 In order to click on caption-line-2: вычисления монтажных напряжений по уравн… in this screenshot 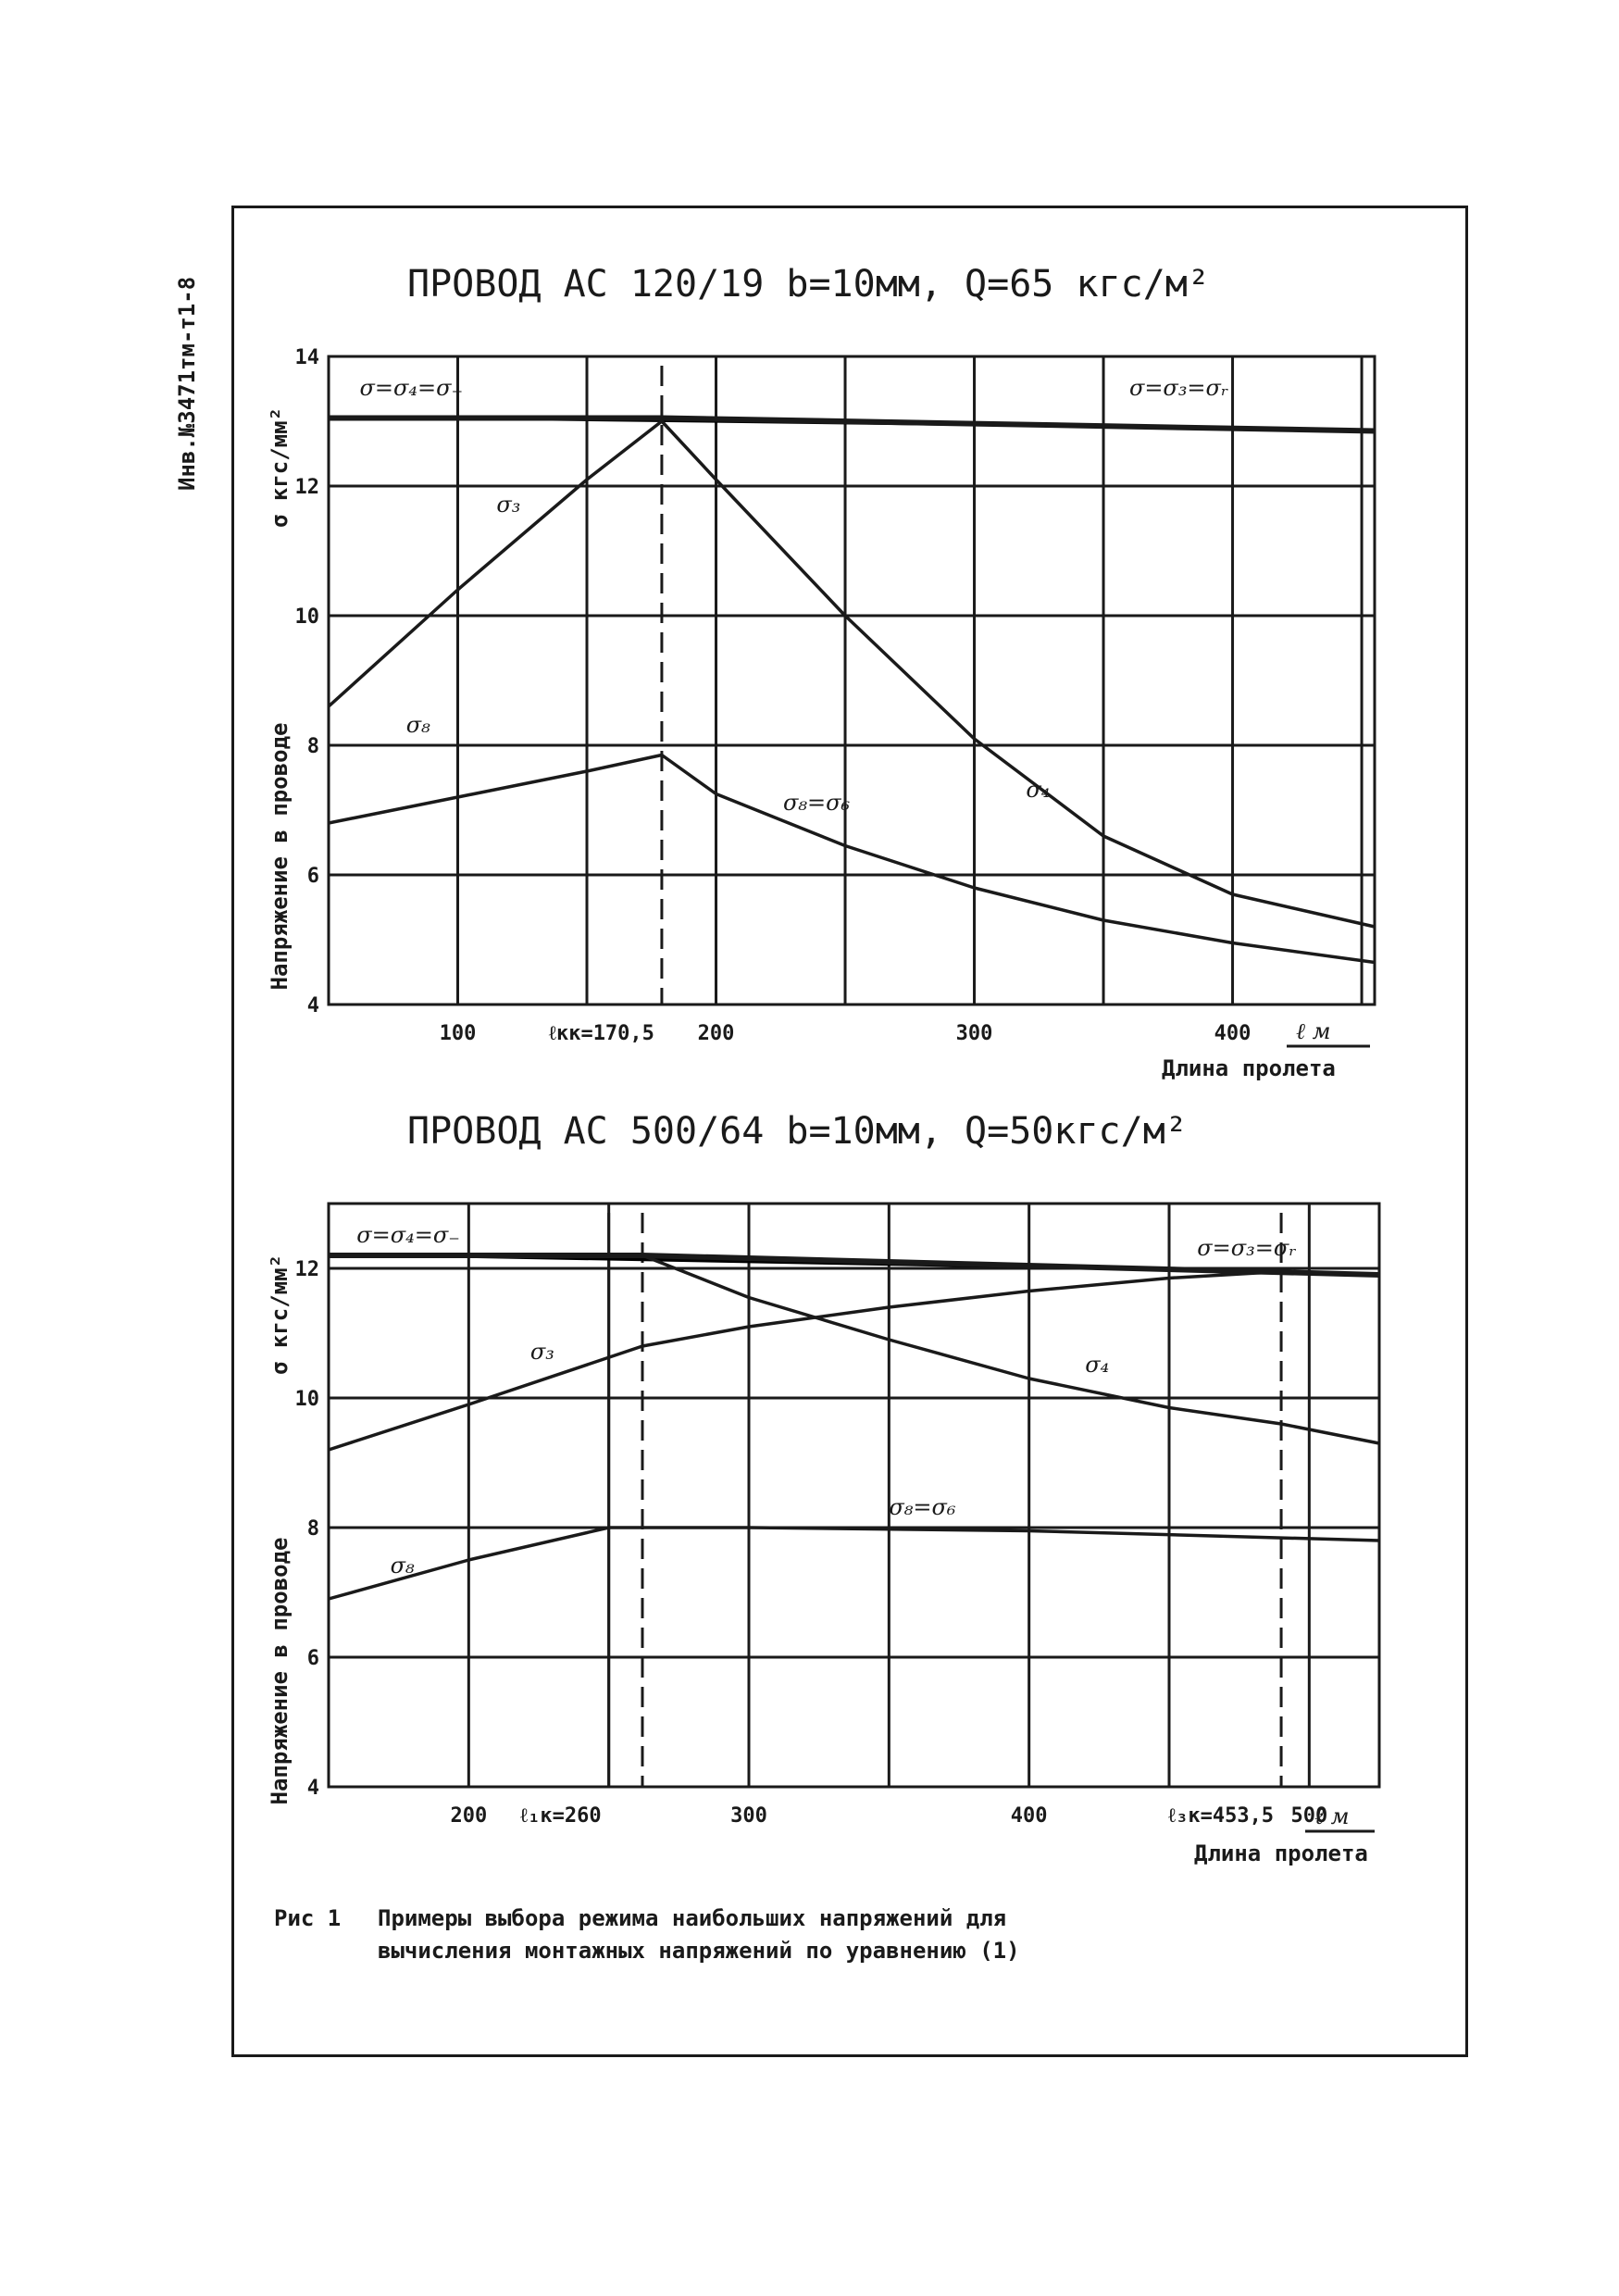, I will do `click(699, 1950)`.